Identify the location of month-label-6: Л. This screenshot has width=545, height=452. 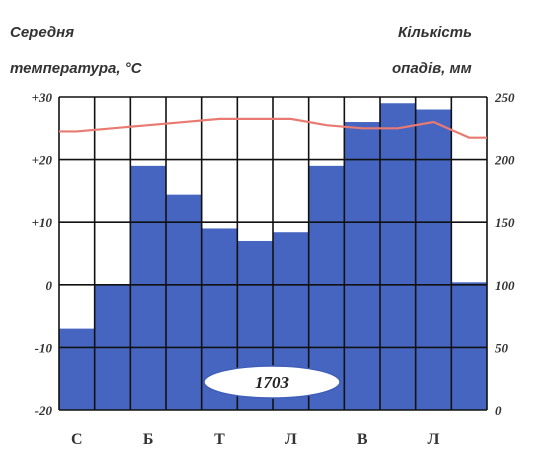
(434, 439).